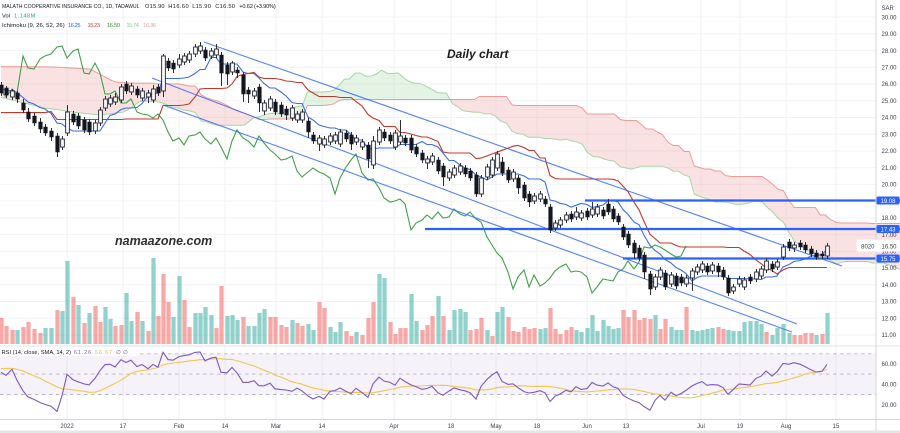 This screenshot has height=433, width=900. I want to click on svg-text: 16.00, so click(890, 253).